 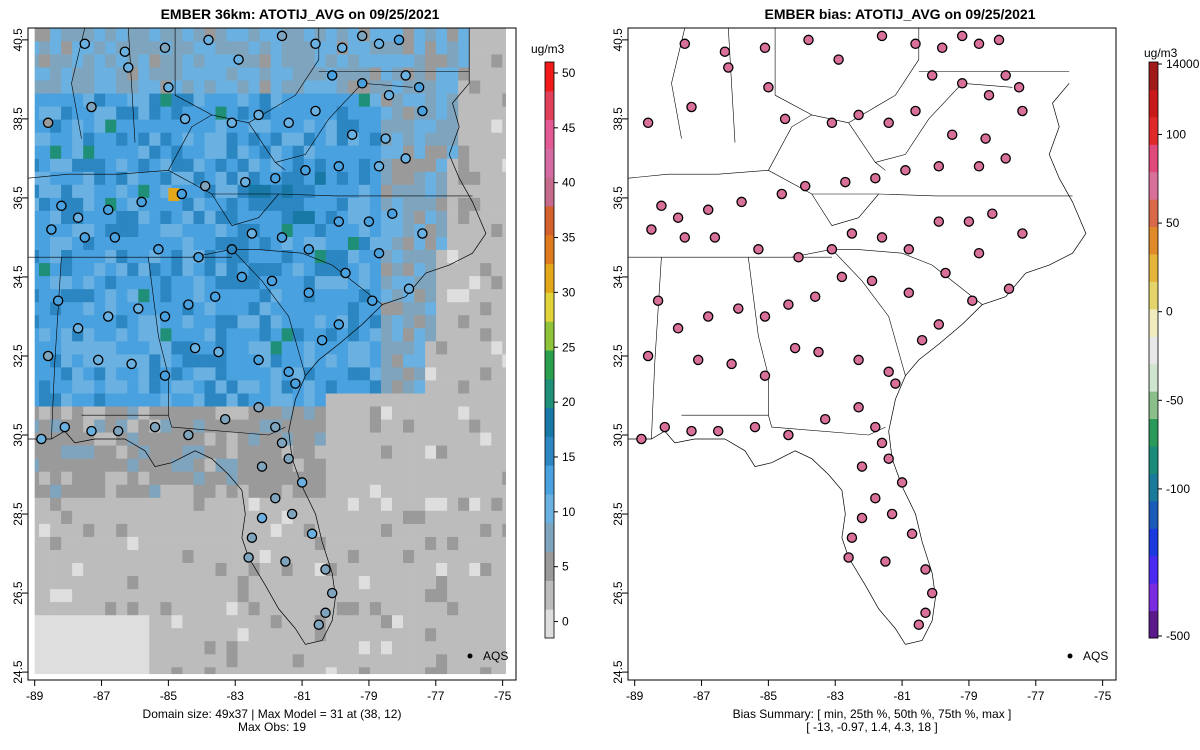 What do you see at coordinates (569, 128) in the screenshot?
I see `colorbar-tick-label: 45` at bounding box center [569, 128].